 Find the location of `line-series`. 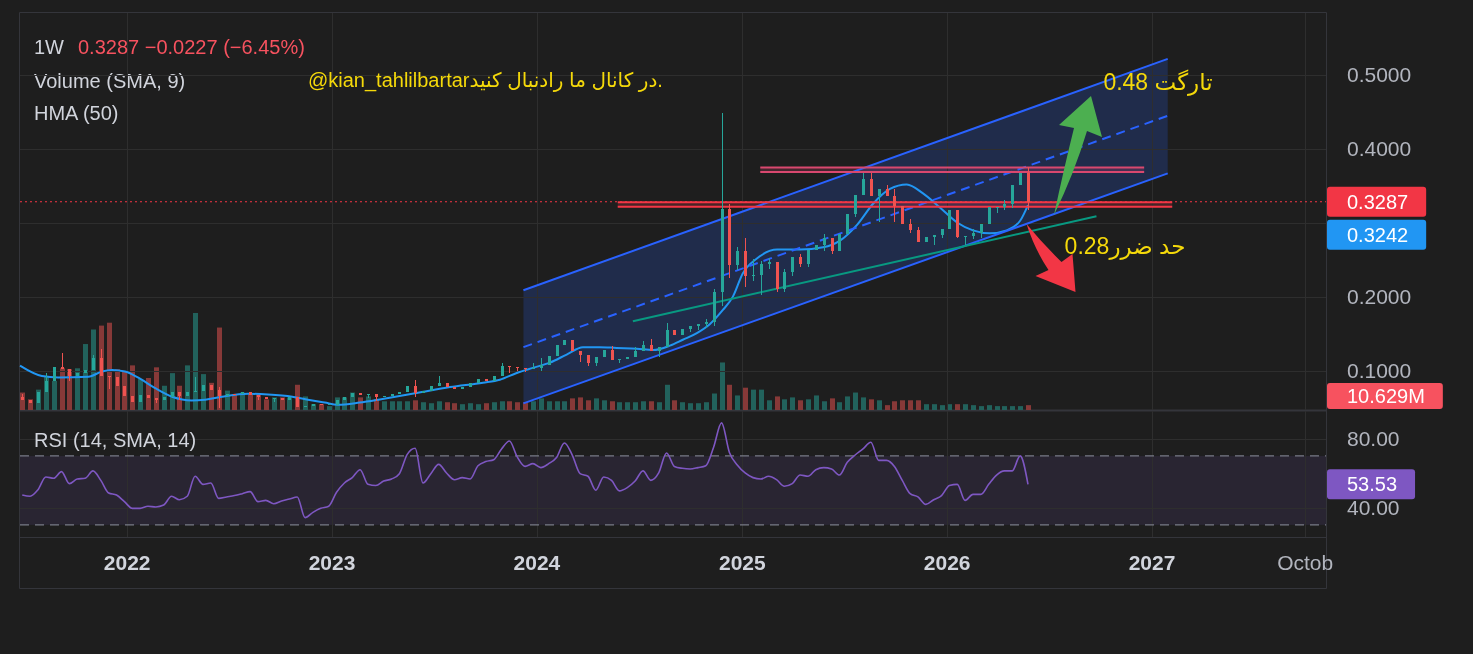

line-series is located at coordinates (525, 470).